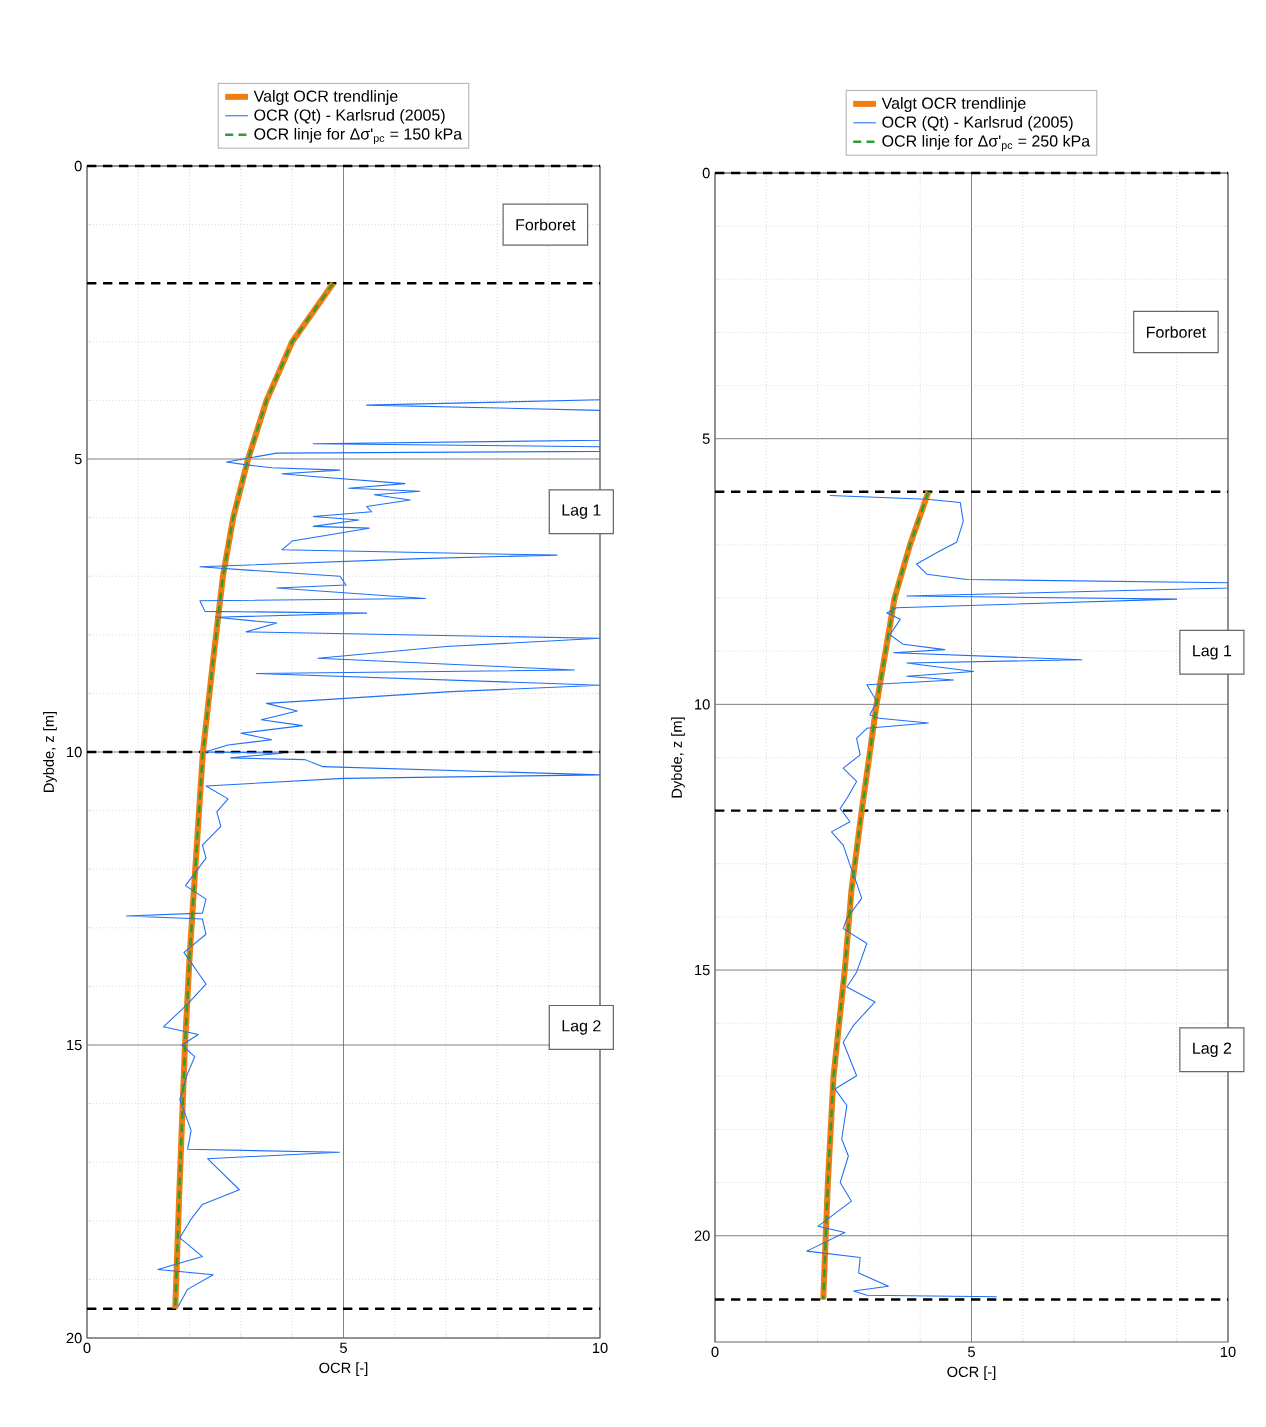 This screenshot has width=1266, height=1427. Describe the element at coordinates (358, 136) in the screenshot. I see `legend-label: OCR linje for Δσ'$_{pc}$ = 150 kPa` at that location.